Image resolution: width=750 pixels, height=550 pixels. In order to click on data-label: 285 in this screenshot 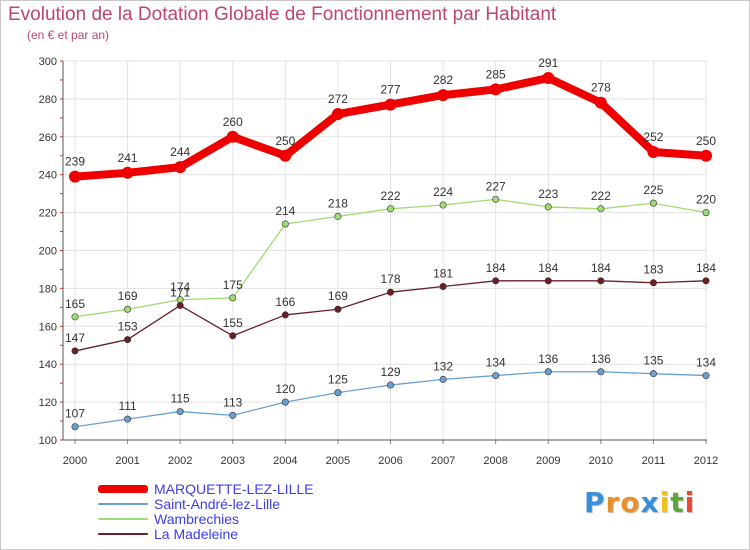, I will do `click(496, 74)`.